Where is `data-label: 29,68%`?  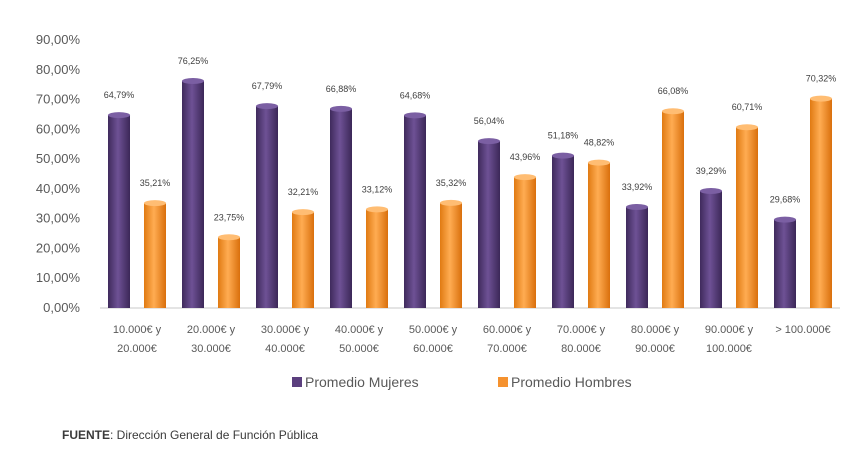
data-label: 29,68% is located at coordinates (785, 200).